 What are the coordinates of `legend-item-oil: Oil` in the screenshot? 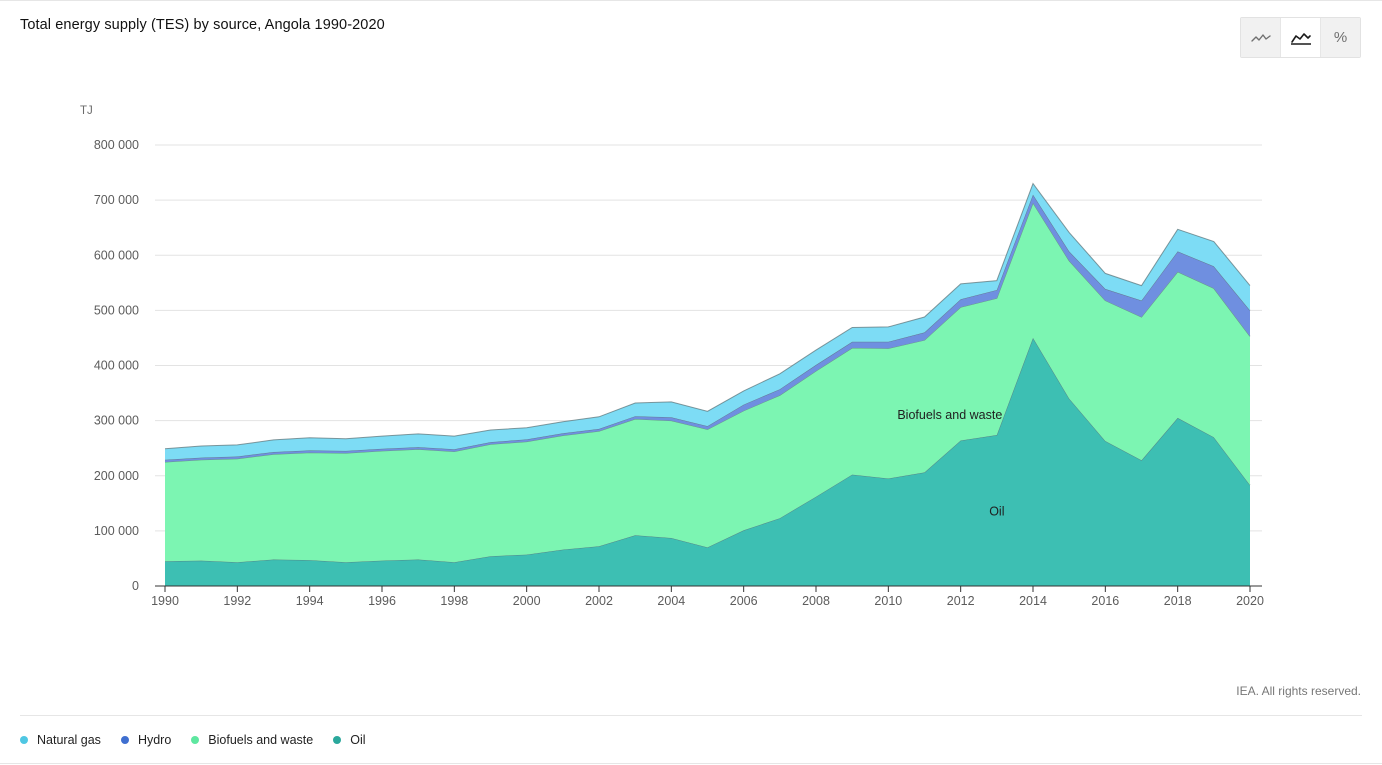 It's located at (349, 740).